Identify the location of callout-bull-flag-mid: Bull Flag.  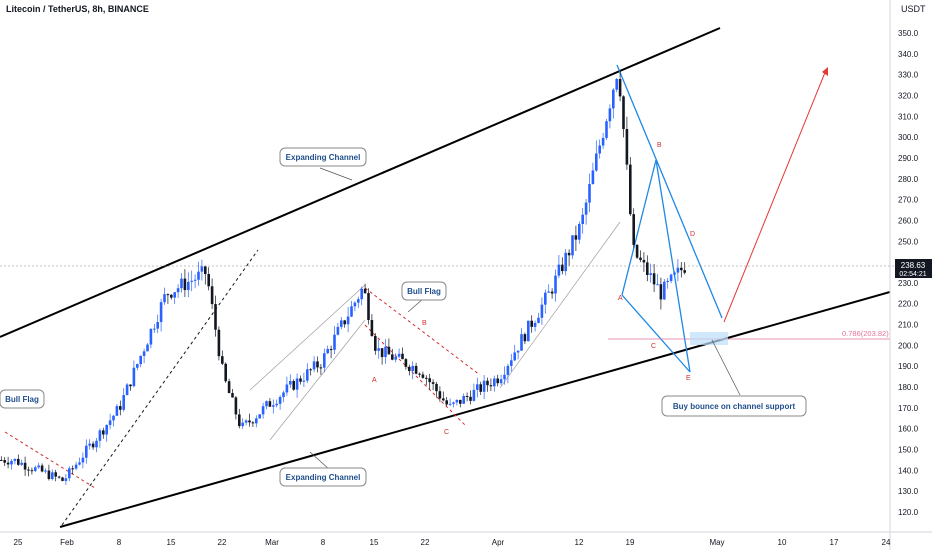
(424, 291).